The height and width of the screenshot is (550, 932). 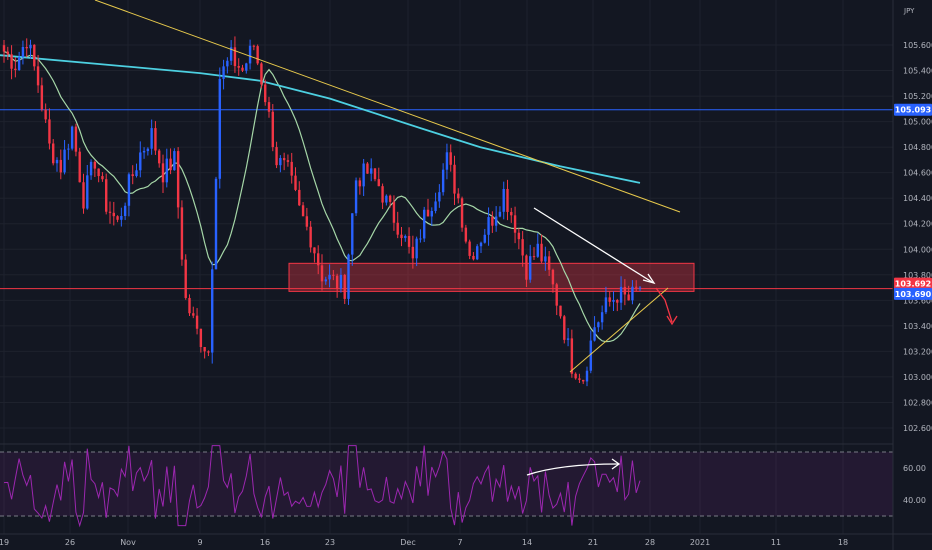 What do you see at coordinates (917, 351) in the screenshot?
I see `price-tick-label: 103.200` at bounding box center [917, 351].